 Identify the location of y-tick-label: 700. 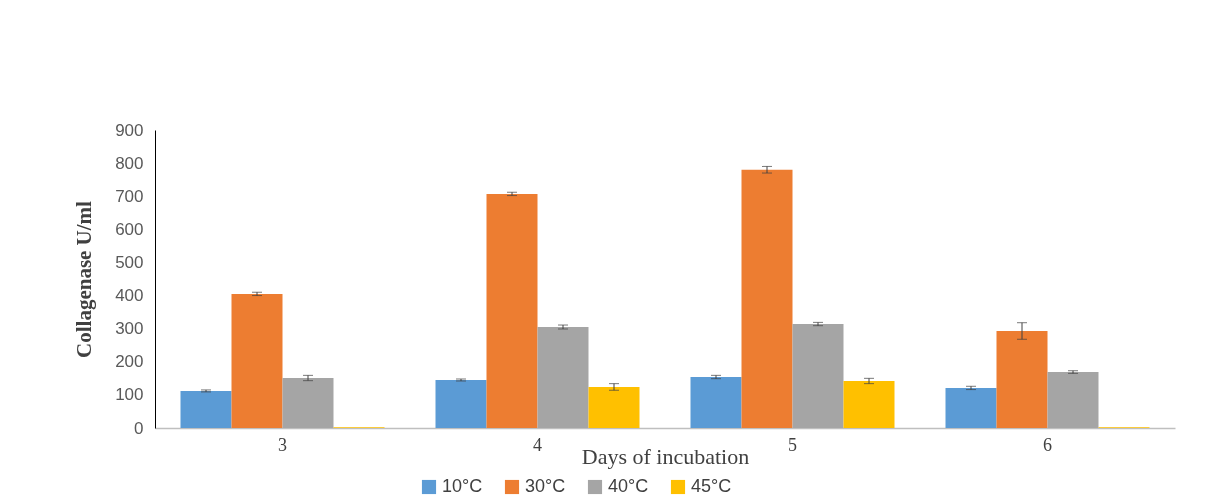
(129, 196).